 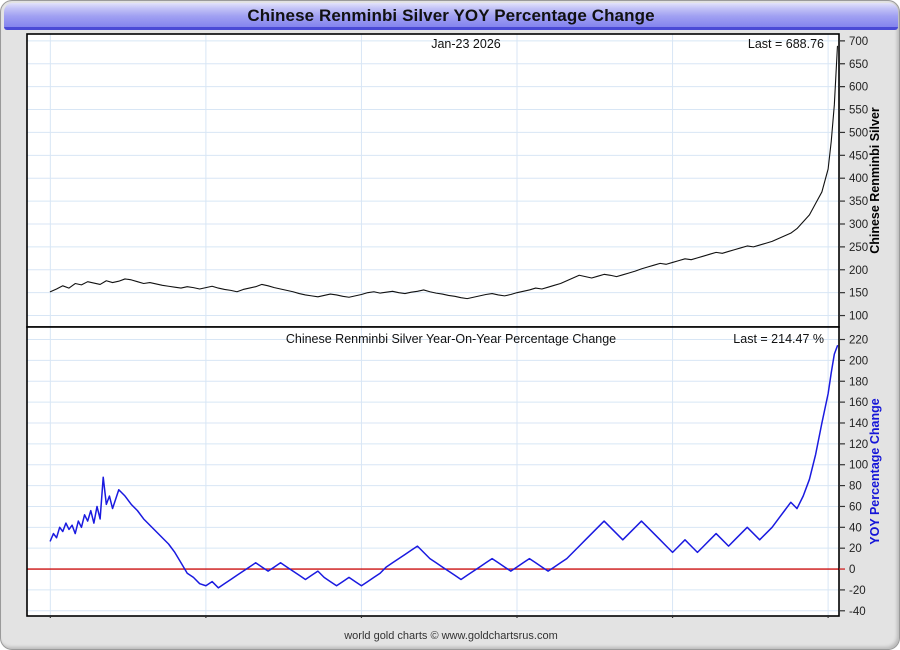 What do you see at coordinates (858, 403) in the screenshot?
I see `y-axis-tick-label: 160` at bounding box center [858, 403].